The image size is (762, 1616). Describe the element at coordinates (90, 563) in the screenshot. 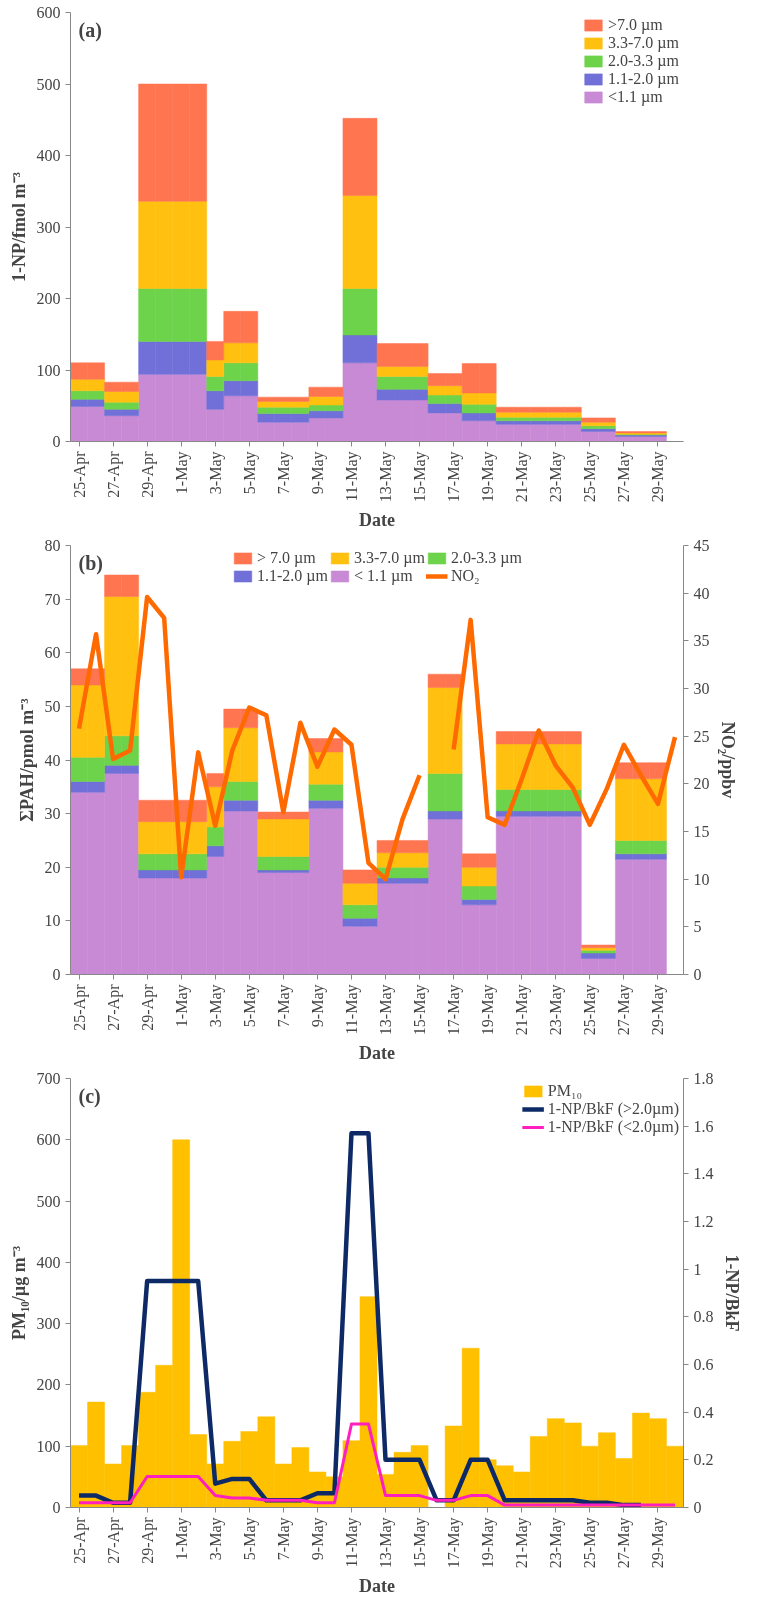

I see `annotation: (b)` at that location.